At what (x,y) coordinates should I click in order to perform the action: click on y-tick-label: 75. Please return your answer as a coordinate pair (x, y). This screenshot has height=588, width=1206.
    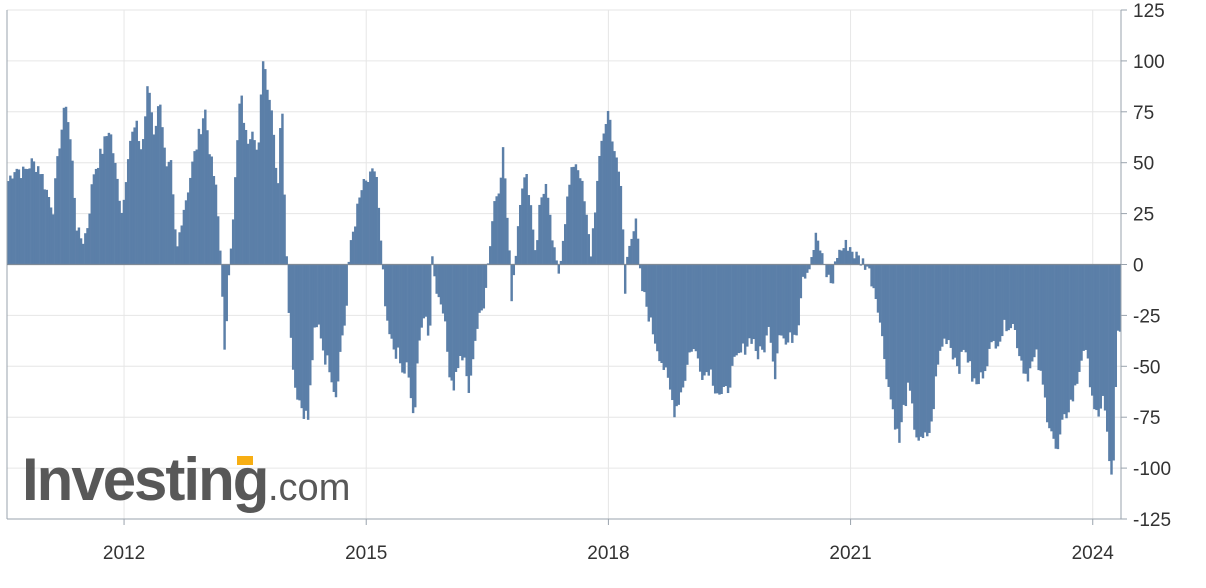
    Looking at the image, I should click on (1143, 113).